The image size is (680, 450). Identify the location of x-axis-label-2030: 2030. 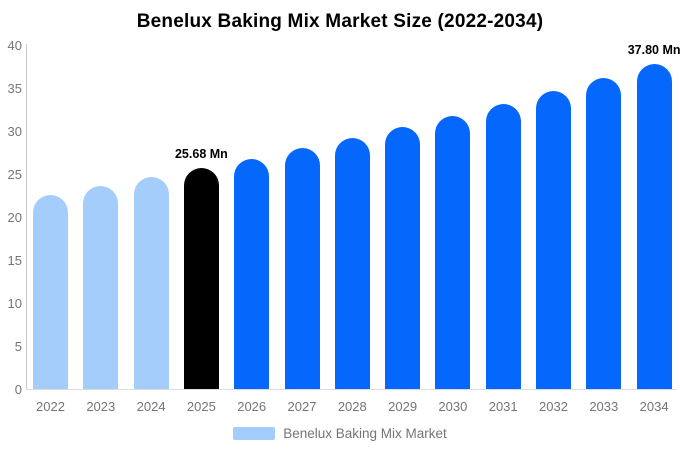
(453, 406).